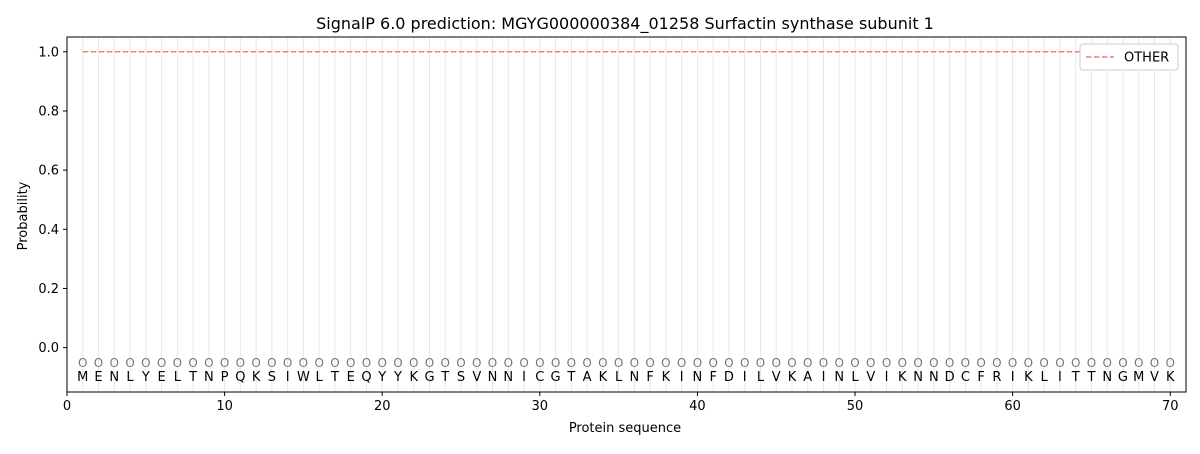  What do you see at coordinates (729, 377) in the screenshot?
I see `residue-label: D` at bounding box center [729, 377].